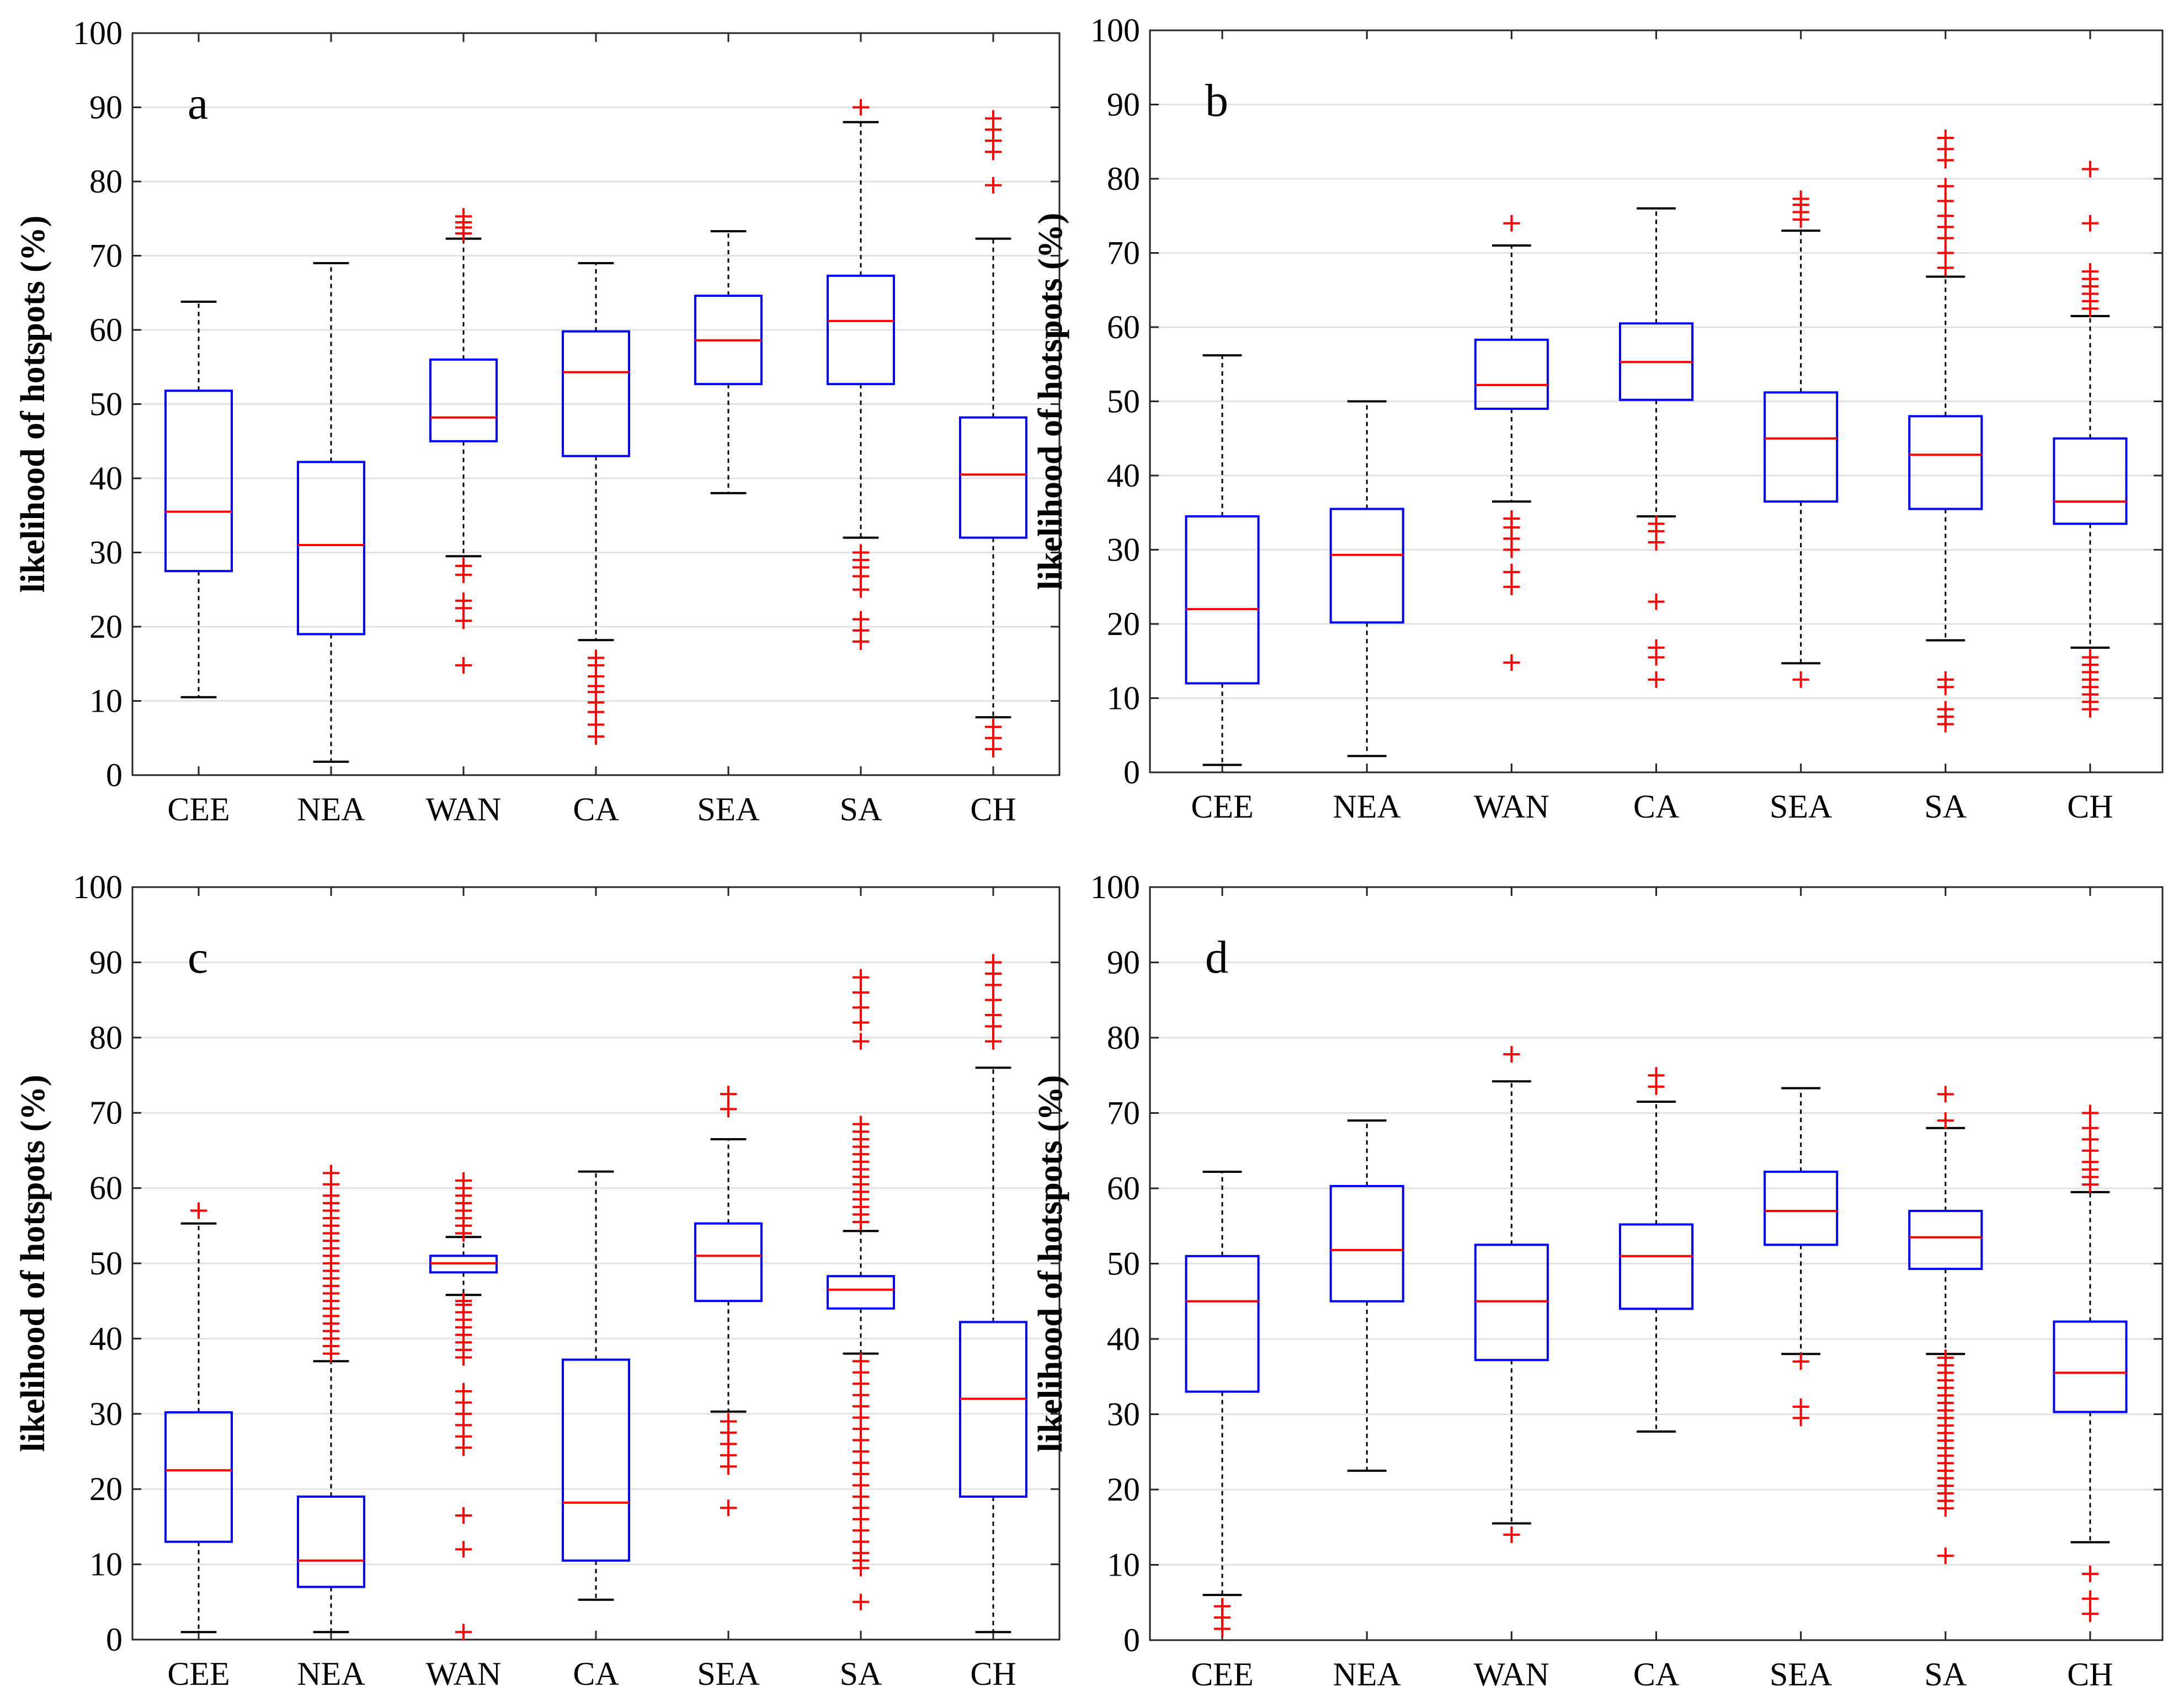  I want to click on panel-d-ytick-label: 60, so click(1123, 1188).